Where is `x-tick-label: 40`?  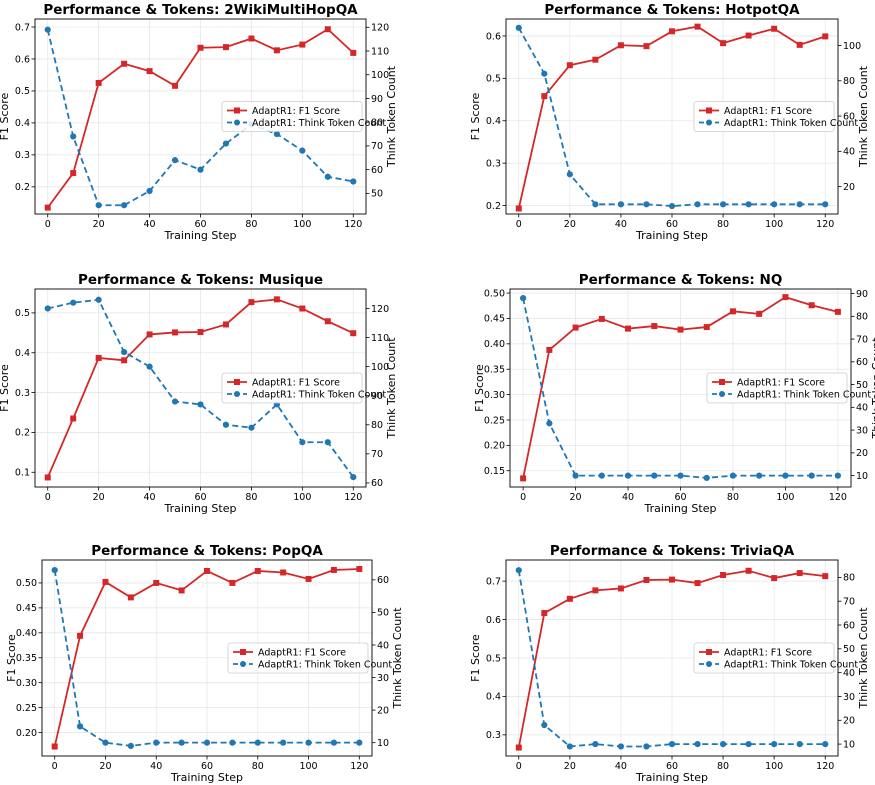 x-tick-label: 40 is located at coordinates (150, 224).